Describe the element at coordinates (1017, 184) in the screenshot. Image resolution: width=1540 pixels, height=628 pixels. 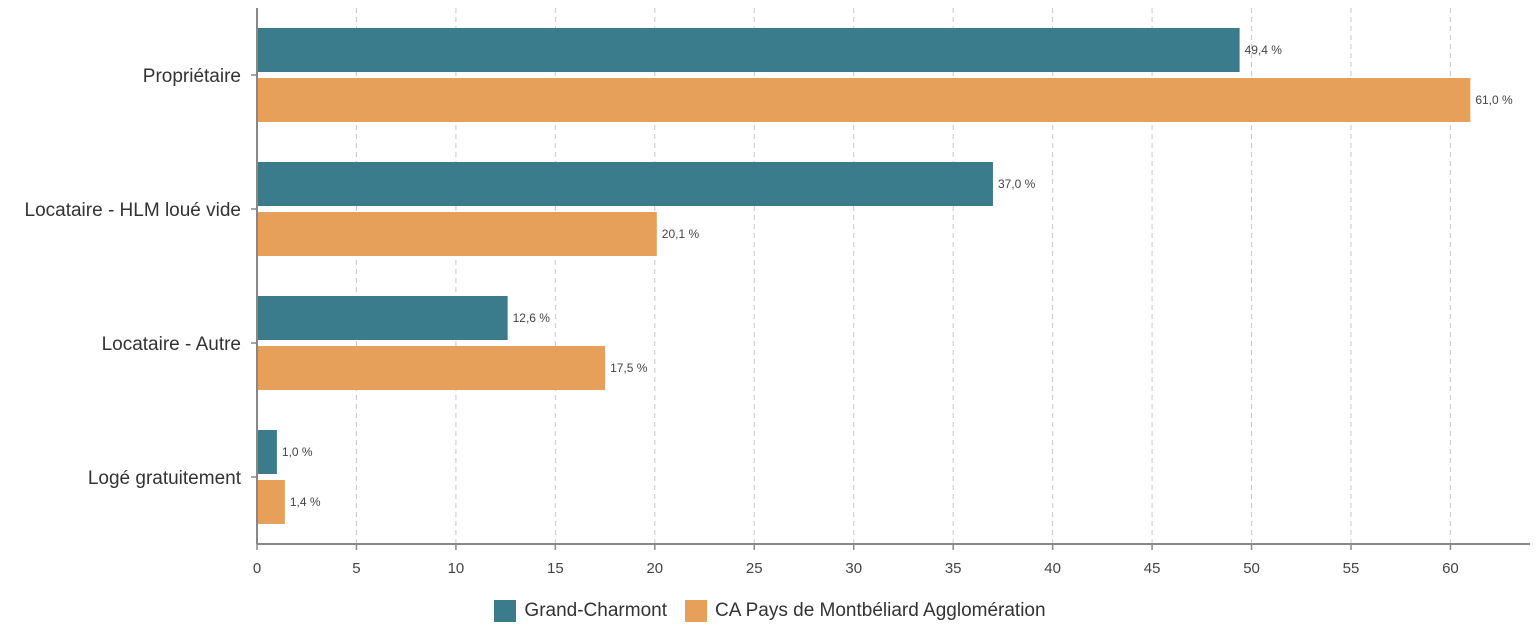
I see `data-label: 37,0 %` at that location.